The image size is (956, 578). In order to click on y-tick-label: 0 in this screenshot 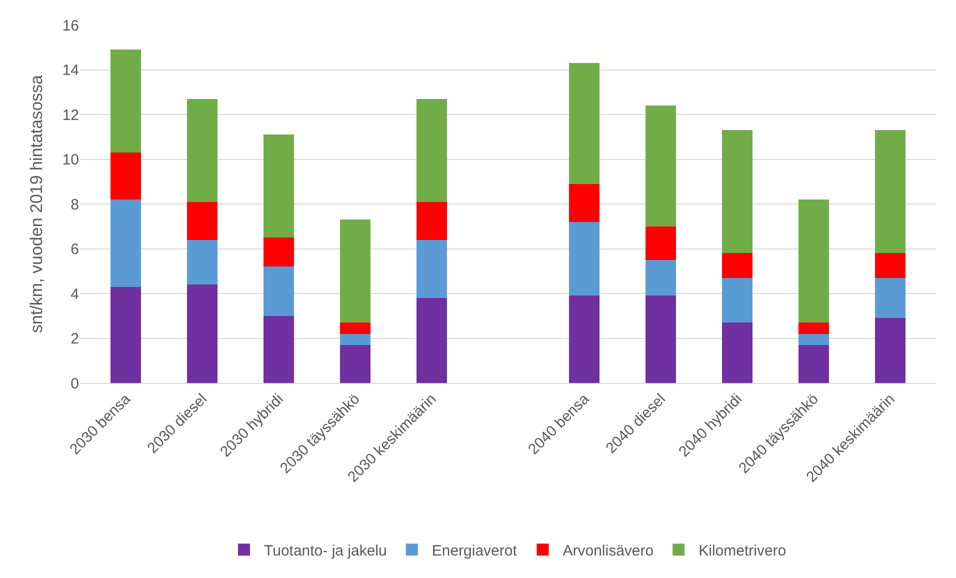, I will do `click(74, 383)`.